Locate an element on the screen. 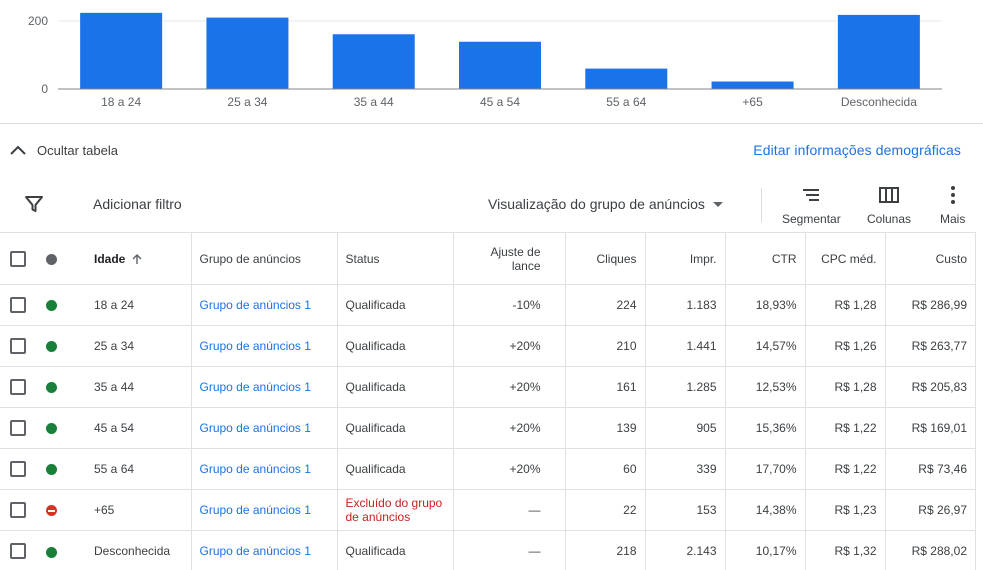 This screenshot has height=570, width=983. columns-icon is located at coordinates (889, 195).